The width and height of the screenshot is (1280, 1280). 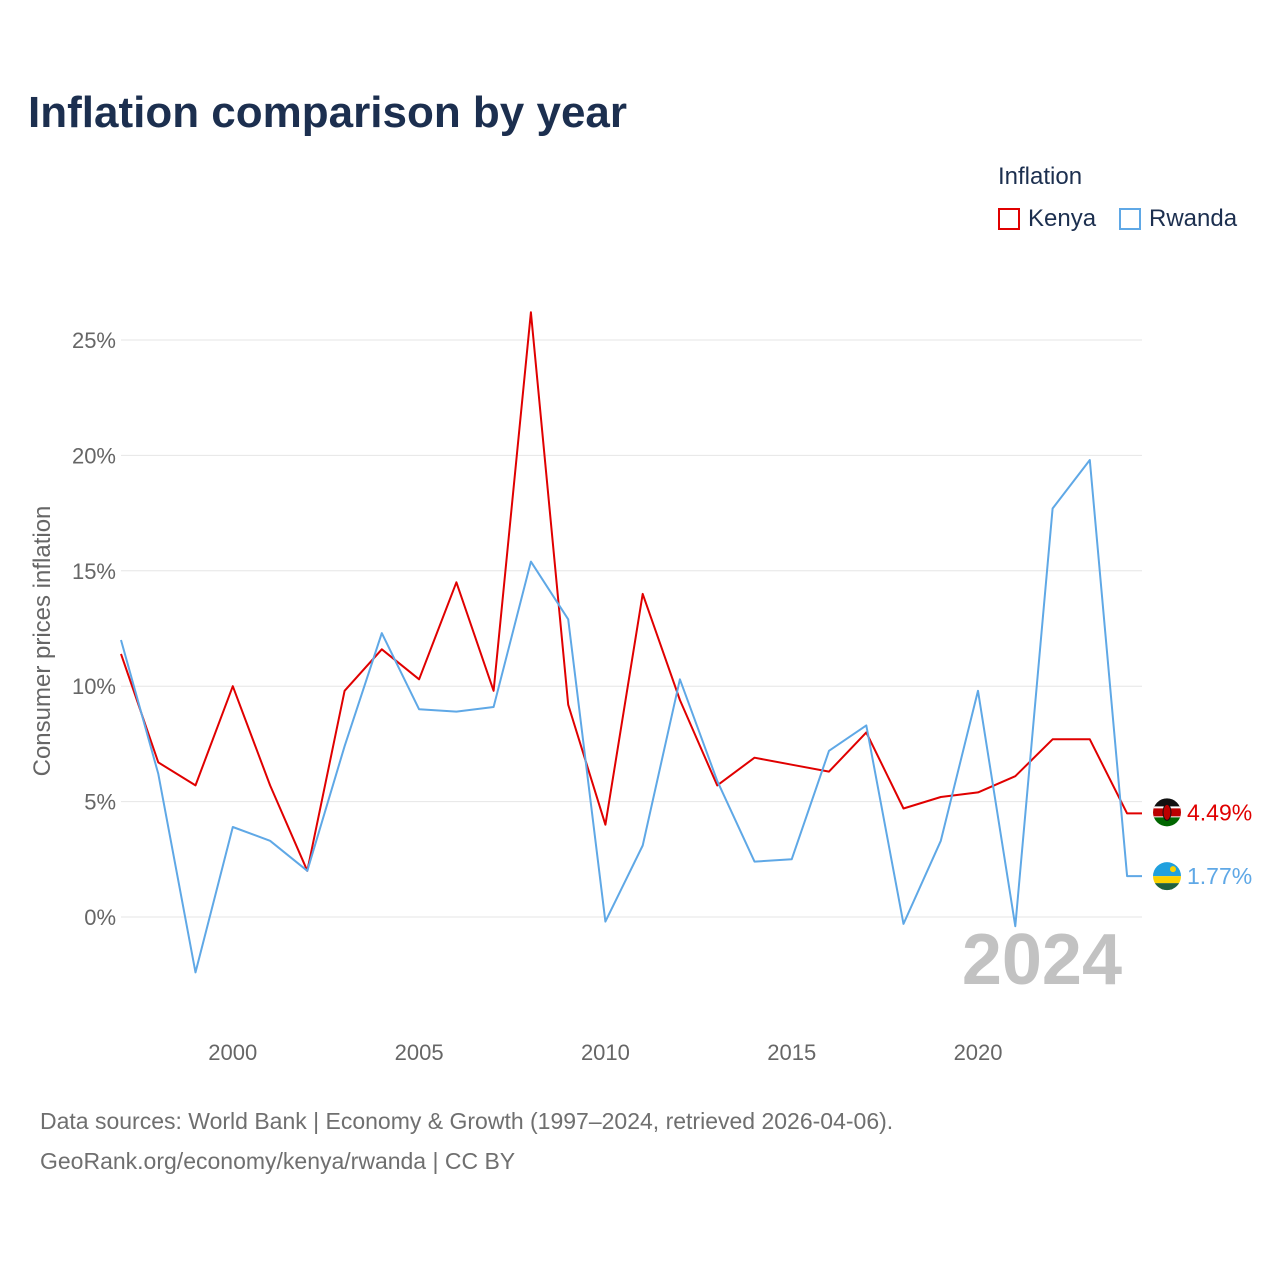 What do you see at coordinates (100, 802) in the screenshot?
I see `y-tick-label: 5%` at bounding box center [100, 802].